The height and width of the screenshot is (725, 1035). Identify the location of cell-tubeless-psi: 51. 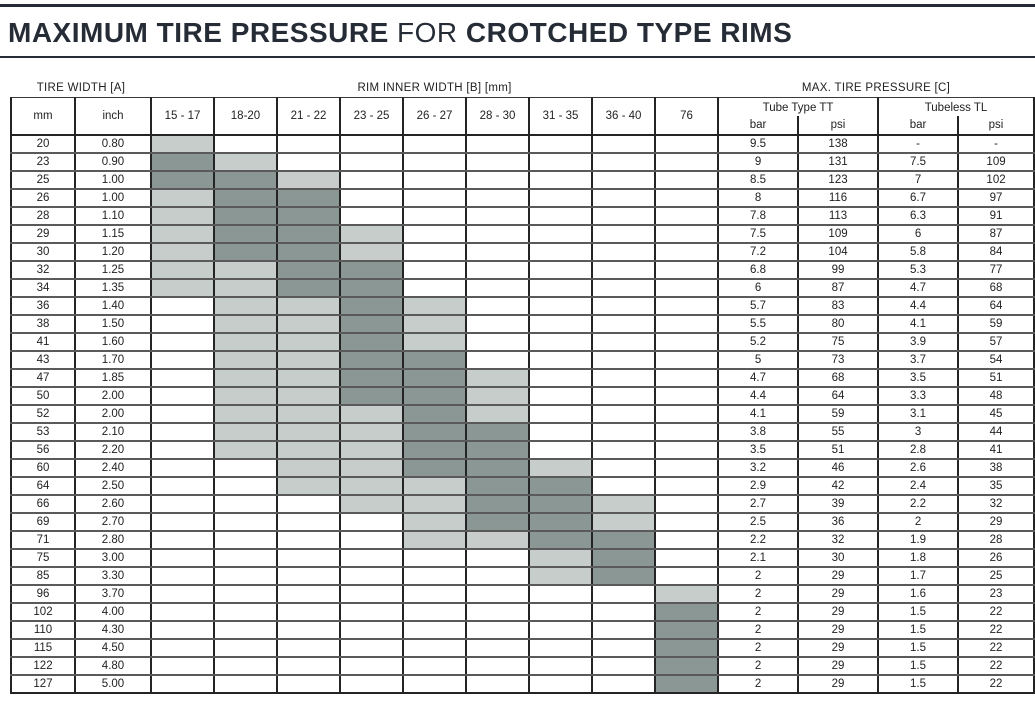
(996, 378).